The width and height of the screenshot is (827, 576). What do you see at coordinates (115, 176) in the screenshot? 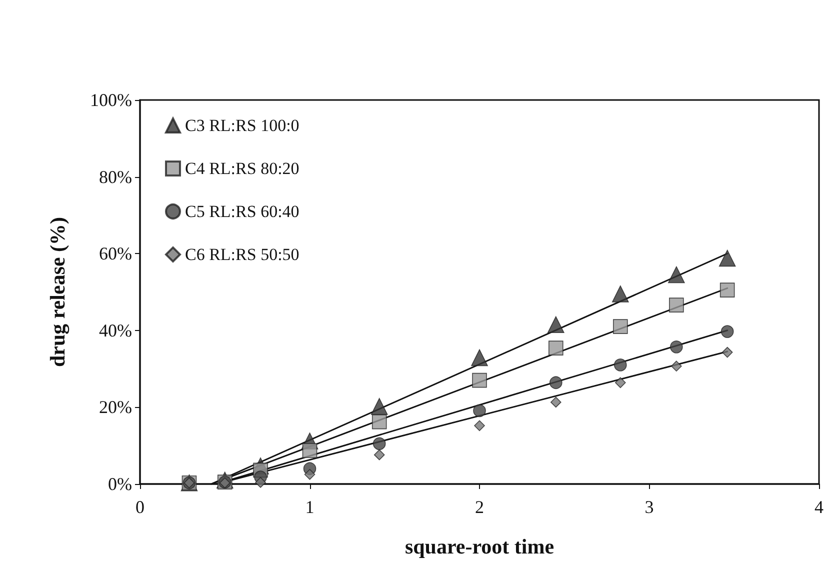
I see `y-tick-label: 80%` at bounding box center [115, 176].